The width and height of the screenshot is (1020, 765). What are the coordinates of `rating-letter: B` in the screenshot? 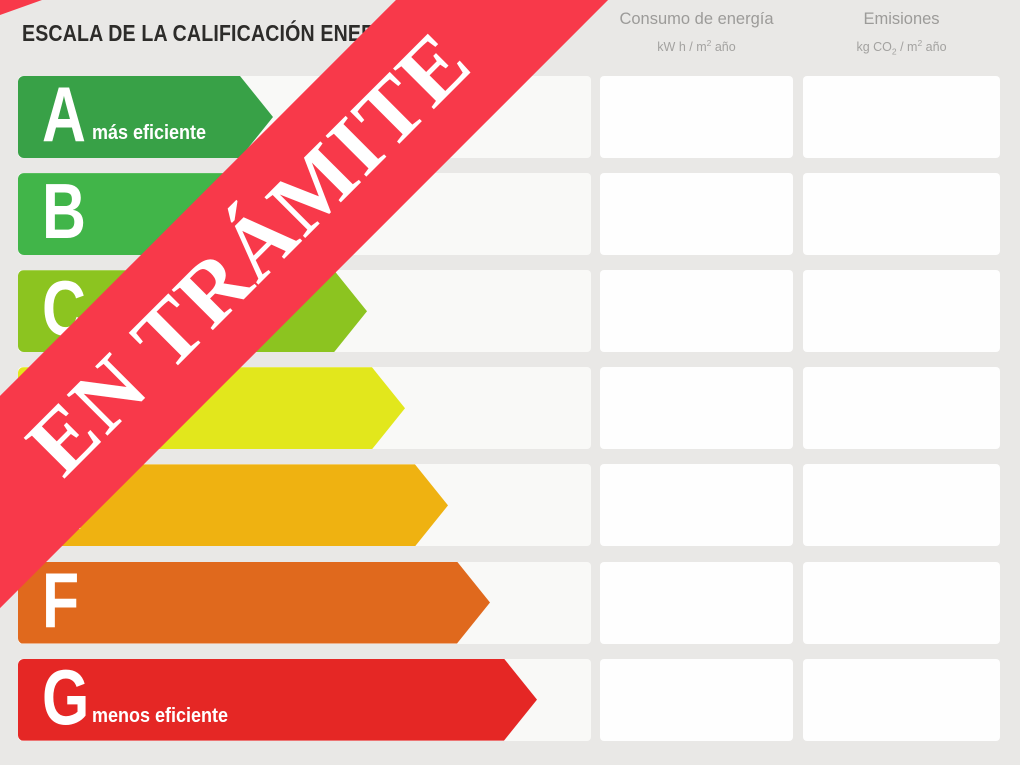 It's located at (64, 210).